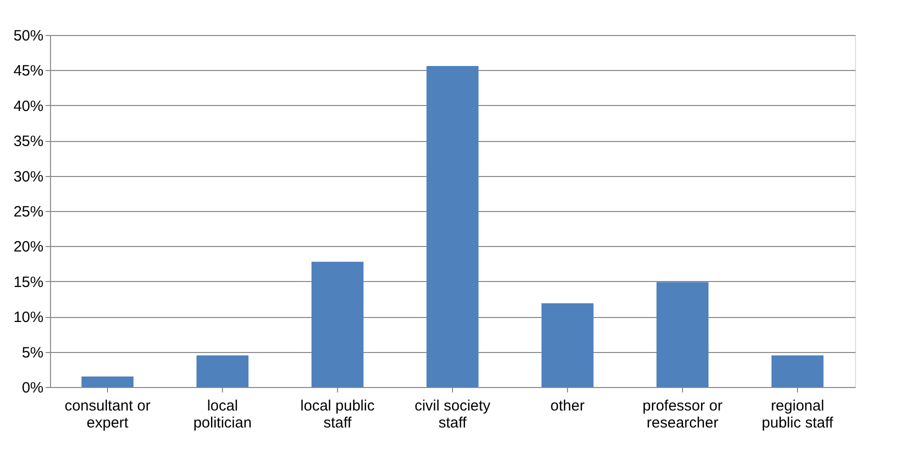 This screenshot has width=915, height=450. I want to click on x-tick-label: local public staff, so click(338, 415).